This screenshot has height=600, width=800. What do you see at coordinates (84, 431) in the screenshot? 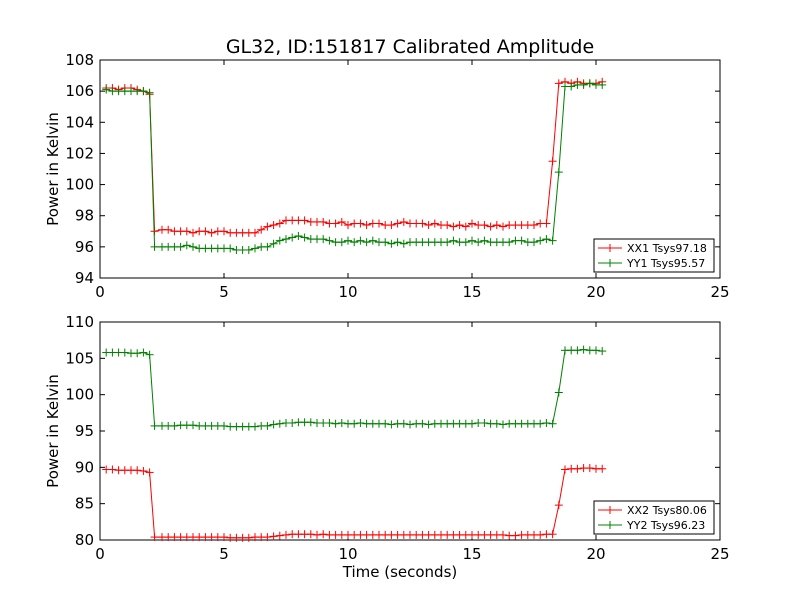
I see `y-tick-label: 95` at bounding box center [84, 431].